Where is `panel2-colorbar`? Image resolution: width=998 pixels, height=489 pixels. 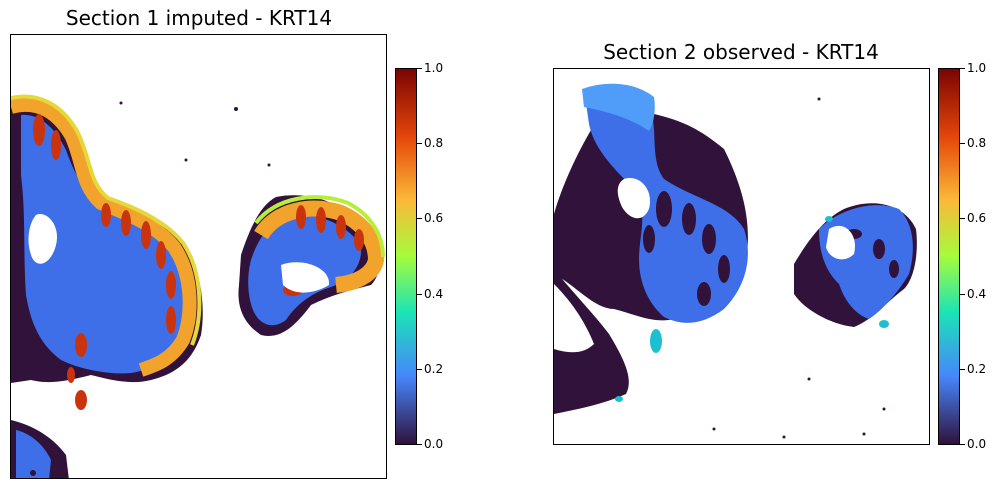 panel2-colorbar is located at coordinates (949, 256).